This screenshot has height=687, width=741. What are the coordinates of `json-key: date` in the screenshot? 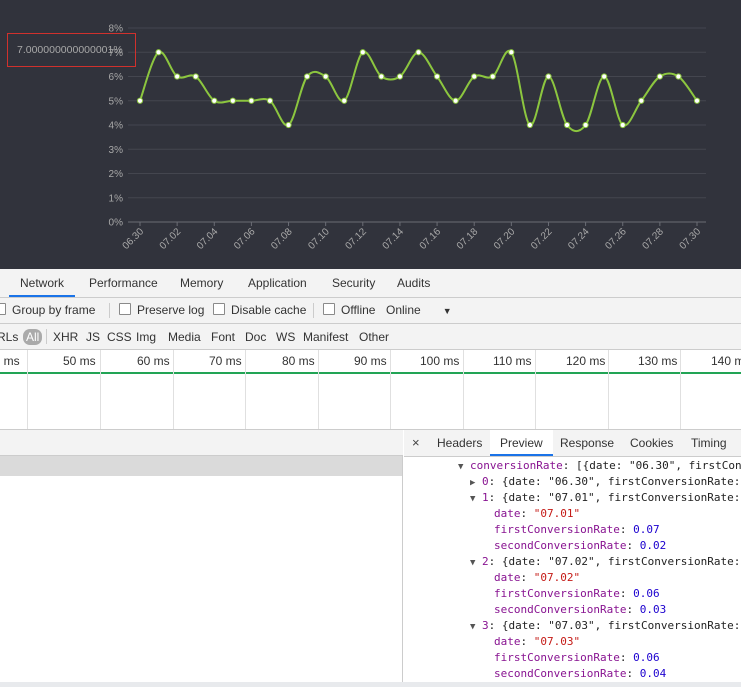 It's located at (507, 641).